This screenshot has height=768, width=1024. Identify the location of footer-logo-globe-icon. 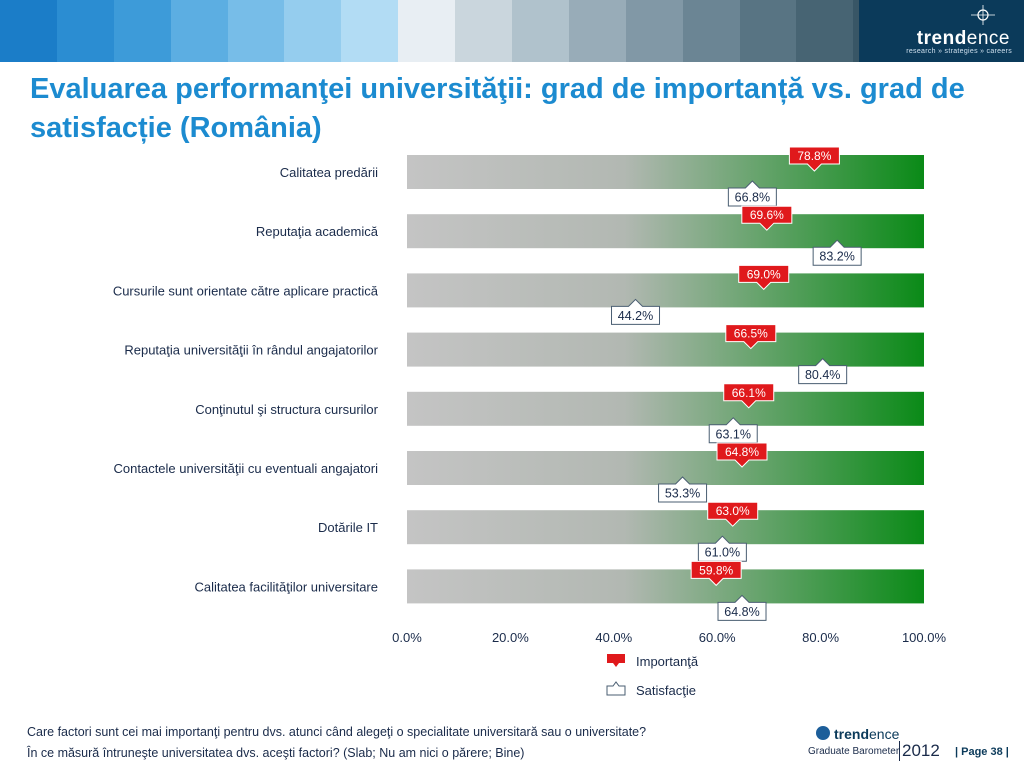
(823, 733).